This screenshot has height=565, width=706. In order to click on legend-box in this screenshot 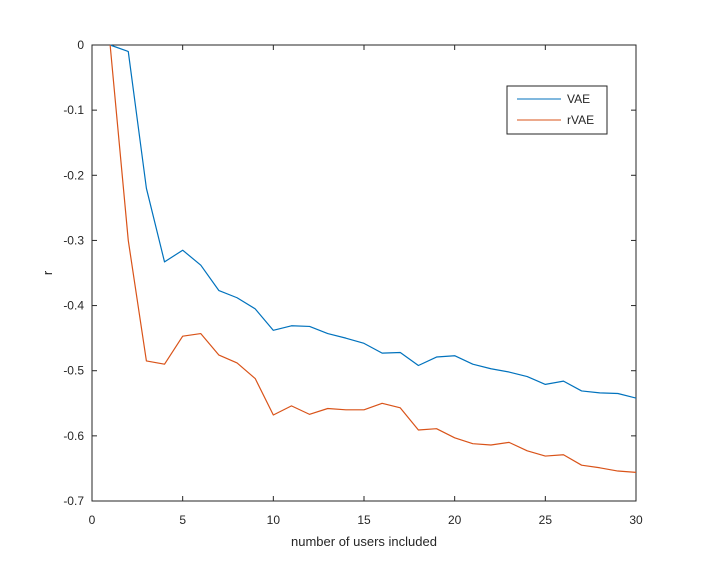, I will do `click(557, 110)`.